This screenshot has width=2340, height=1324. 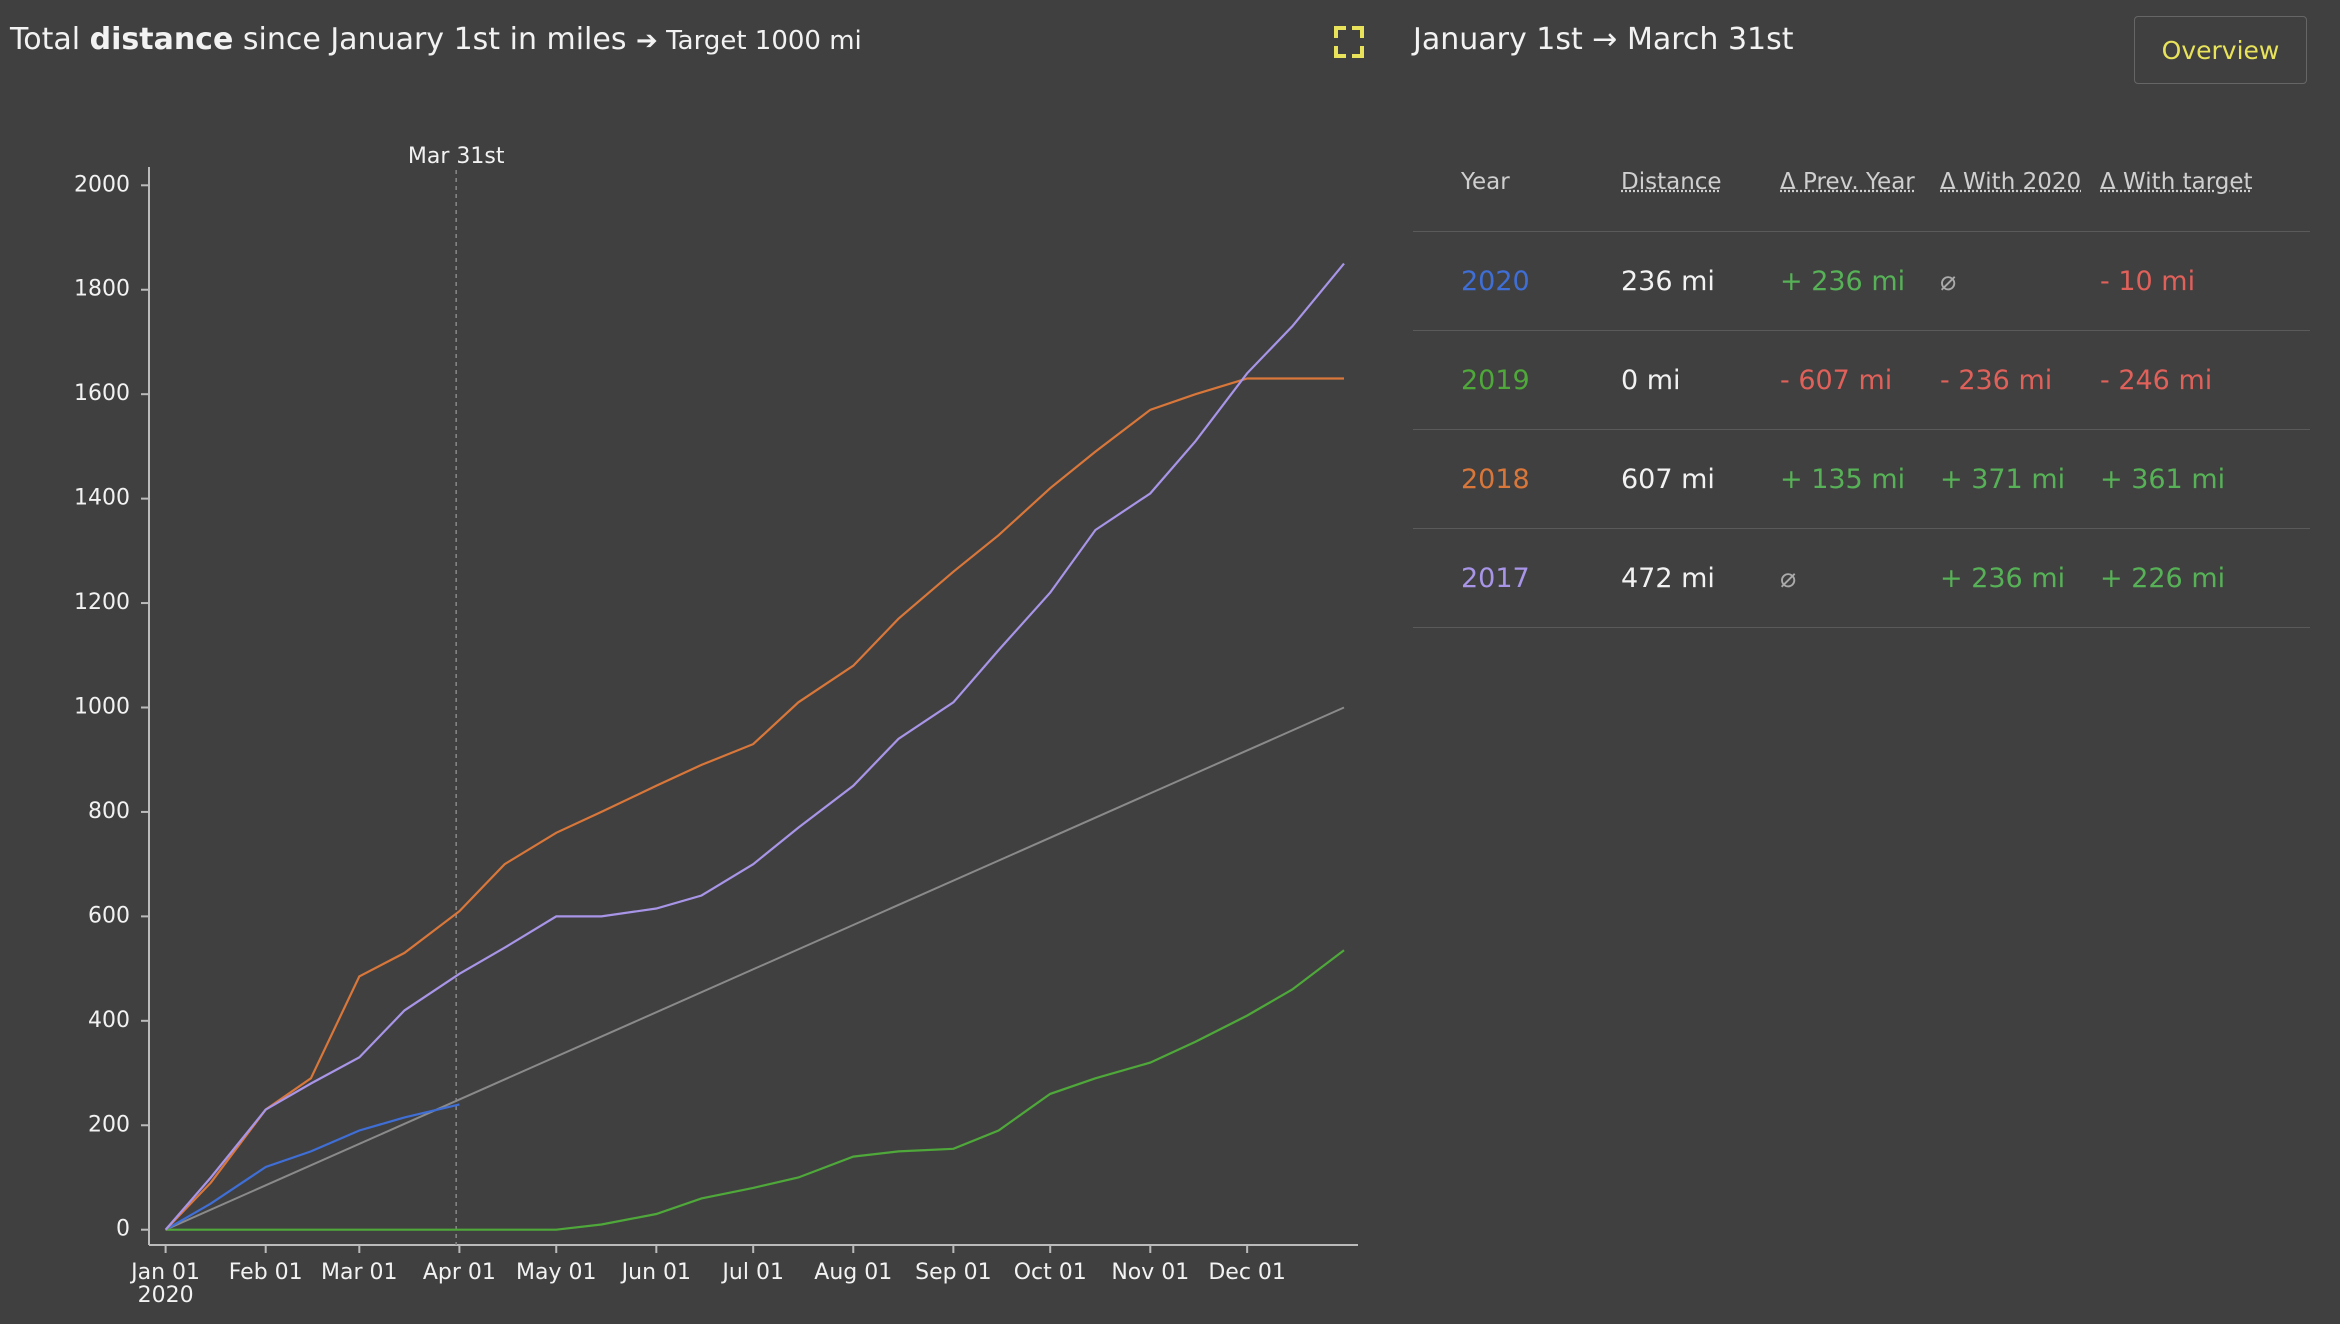 What do you see at coordinates (1847, 181) in the screenshot?
I see `column-header: Δ Prev. Year` at bounding box center [1847, 181].